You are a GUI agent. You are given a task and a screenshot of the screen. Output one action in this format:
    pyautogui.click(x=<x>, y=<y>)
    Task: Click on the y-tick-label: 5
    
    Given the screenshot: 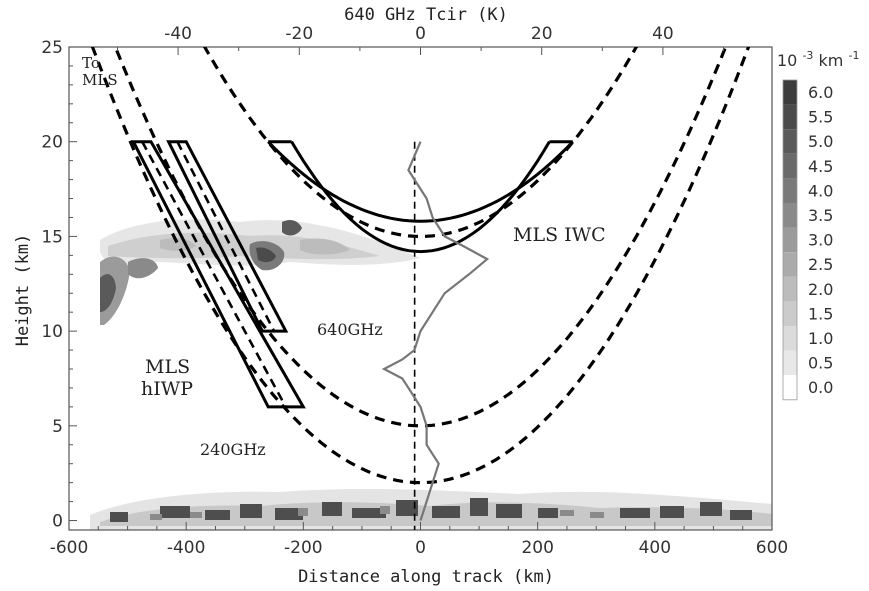 What is the action you would take?
    pyautogui.click(x=57, y=427)
    